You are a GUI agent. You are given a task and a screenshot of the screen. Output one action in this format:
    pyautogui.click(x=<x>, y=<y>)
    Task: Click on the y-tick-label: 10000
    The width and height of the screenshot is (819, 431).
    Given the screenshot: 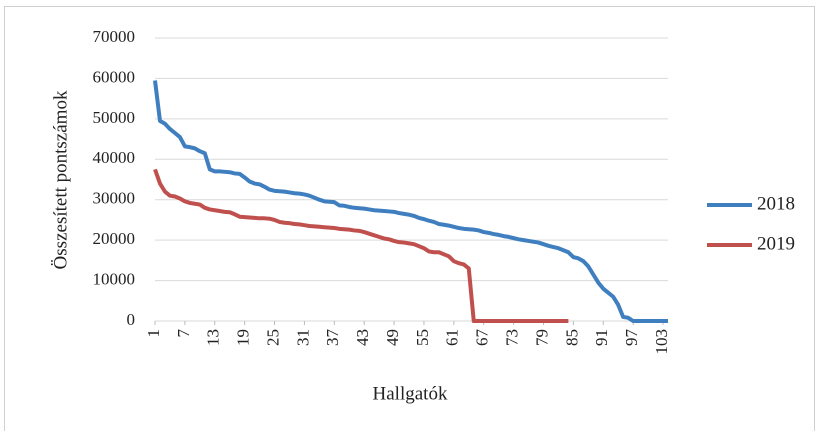 What is the action you would take?
    pyautogui.click(x=114, y=278)
    